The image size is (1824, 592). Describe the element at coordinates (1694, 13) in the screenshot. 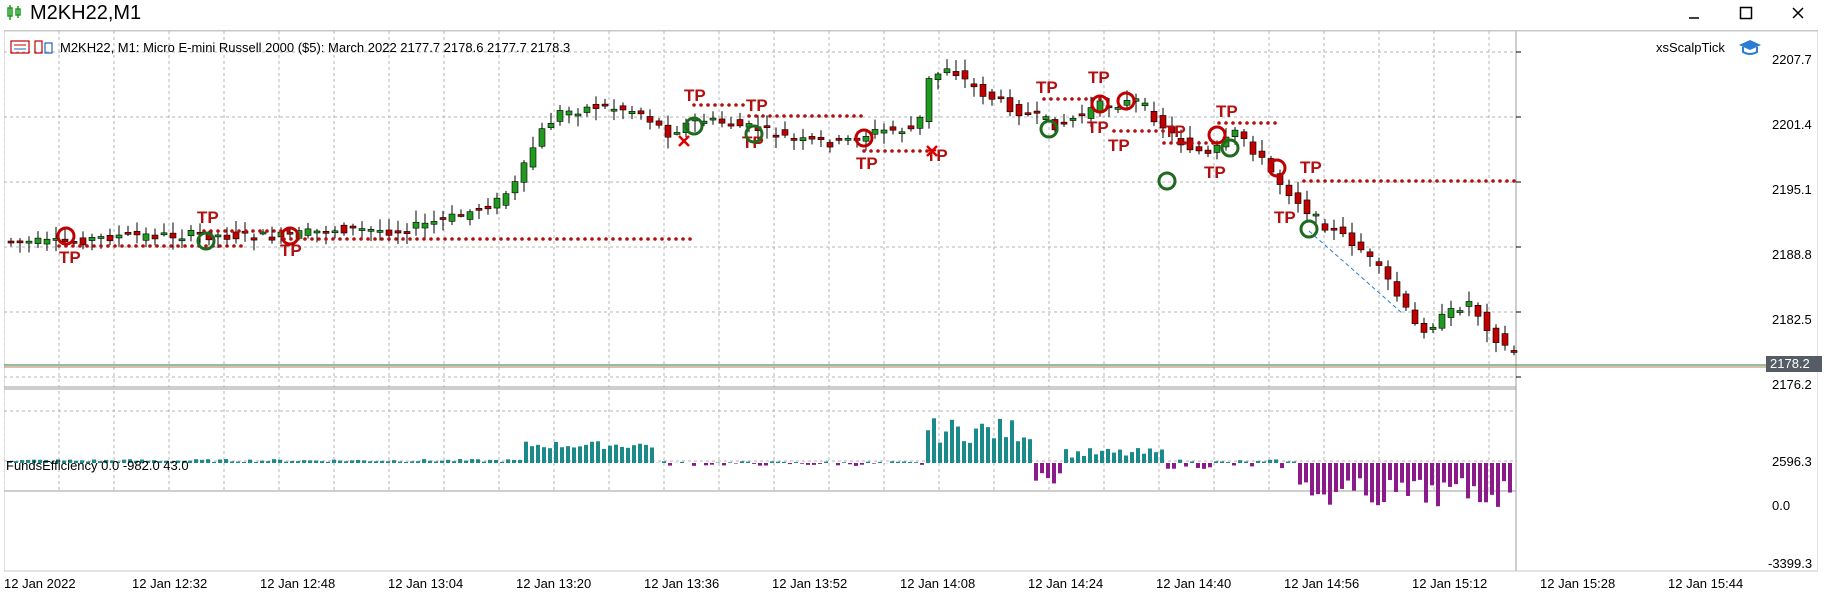

I see `minimize-button` at that location.